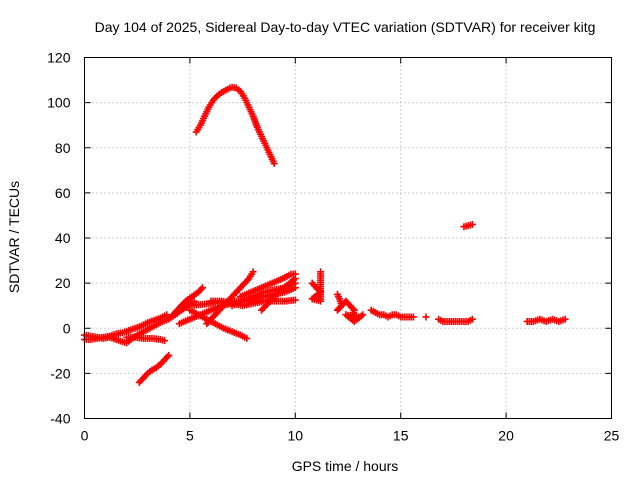 The width and height of the screenshot is (640, 480). I want to click on x-tick-label: 10, so click(296, 436).